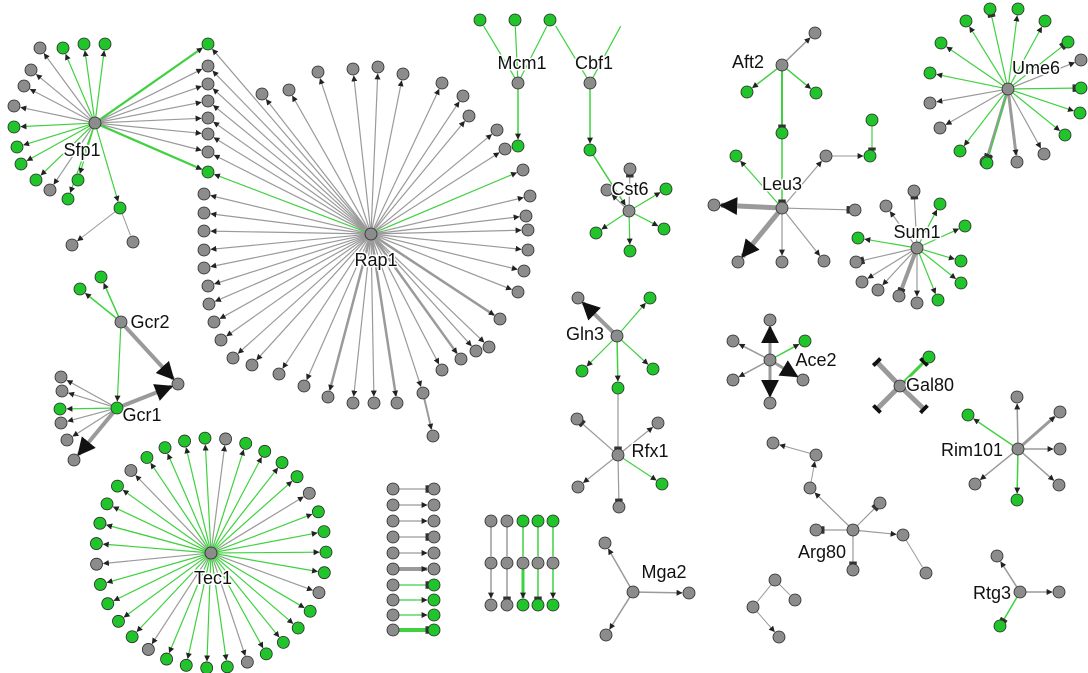 Image resolution: width=1088 pixels, height=673 pixels. I want to click on hub-label-mga2: Mga2, so click(663, 572).